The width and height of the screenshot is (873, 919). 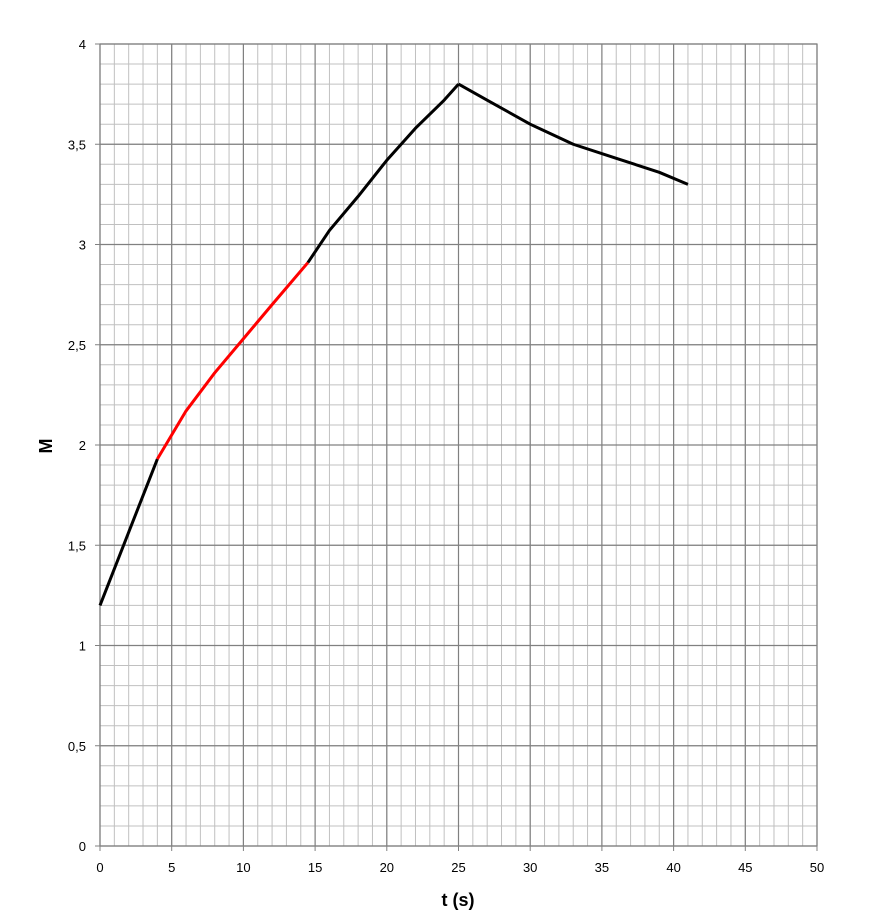 What do you see at coordinates (530, 867) in the screenshot?
I see `x-tick-label: 30` at bounding box center [530, 867].